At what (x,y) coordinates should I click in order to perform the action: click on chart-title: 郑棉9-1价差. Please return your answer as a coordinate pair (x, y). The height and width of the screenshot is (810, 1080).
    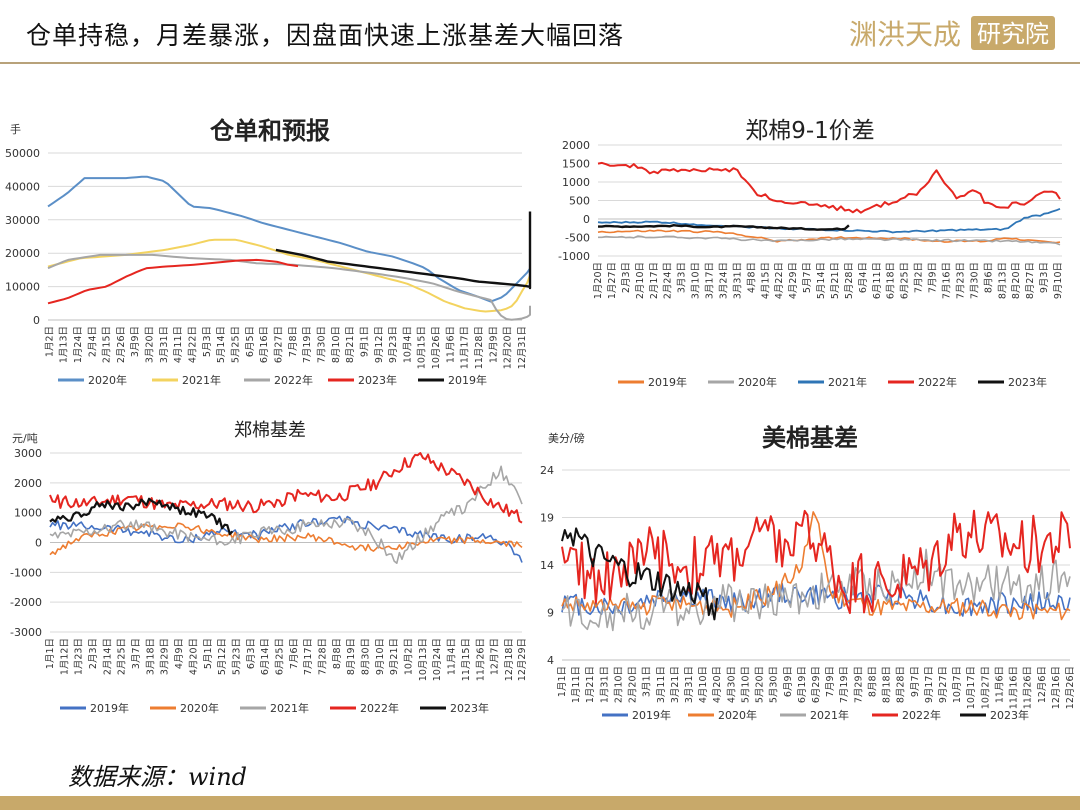
    Looking at the image, I should click on (810, 131).